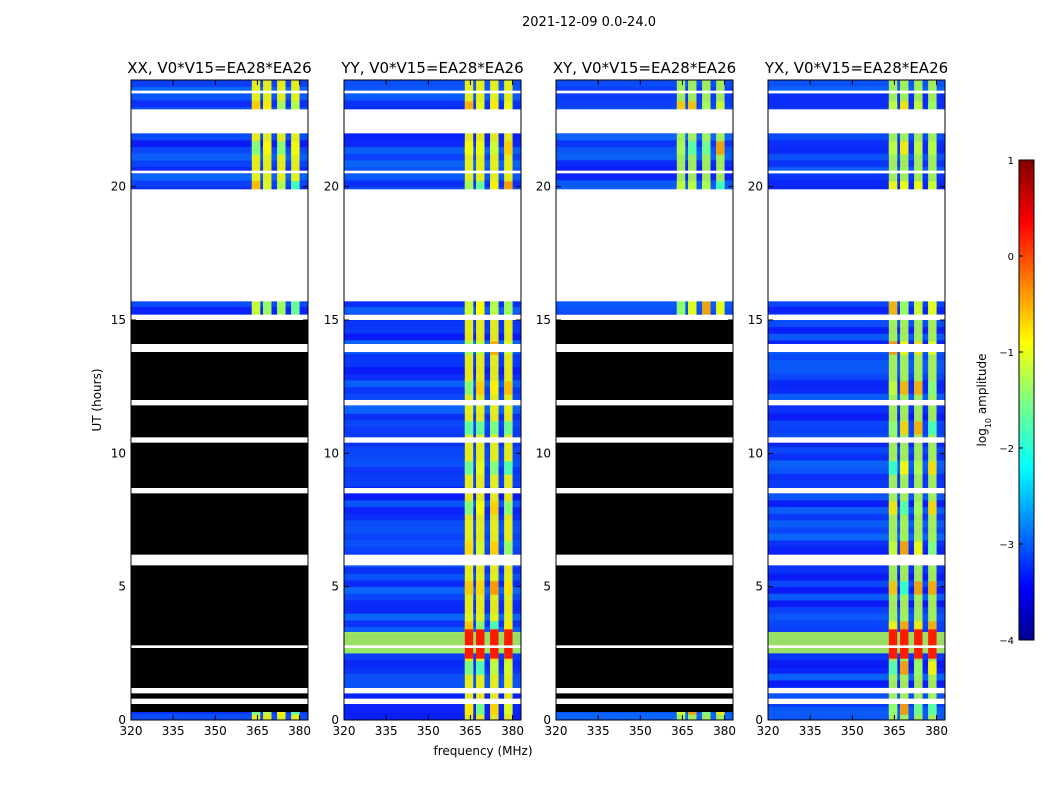  Describe the element at coordinates (644, 68) in the screenshot. I see `panel-title: XY, V0*V15=EA28*EA26` at that location.